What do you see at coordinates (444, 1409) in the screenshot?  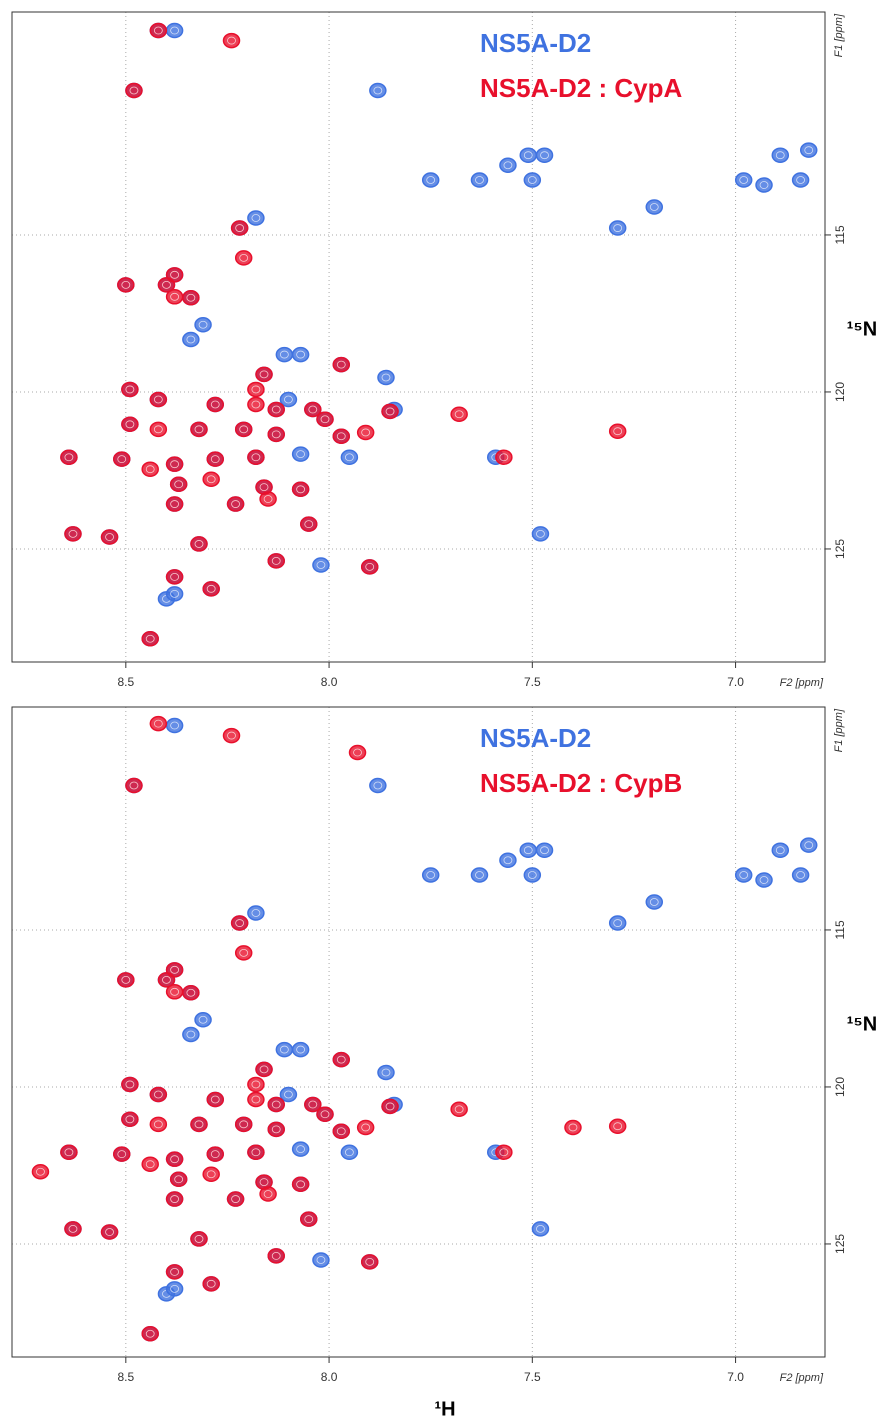 I see `x-label: ¹H` at bounding box center [444, 1409].